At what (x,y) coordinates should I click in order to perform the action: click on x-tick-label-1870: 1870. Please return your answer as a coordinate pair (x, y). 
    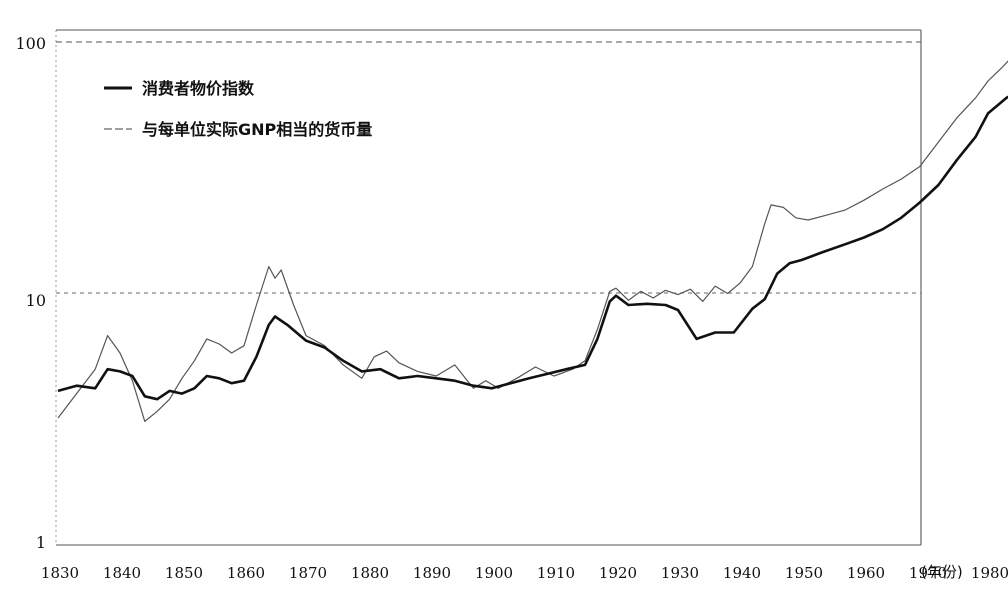
    Looking at the image, I should click on (308, 573).